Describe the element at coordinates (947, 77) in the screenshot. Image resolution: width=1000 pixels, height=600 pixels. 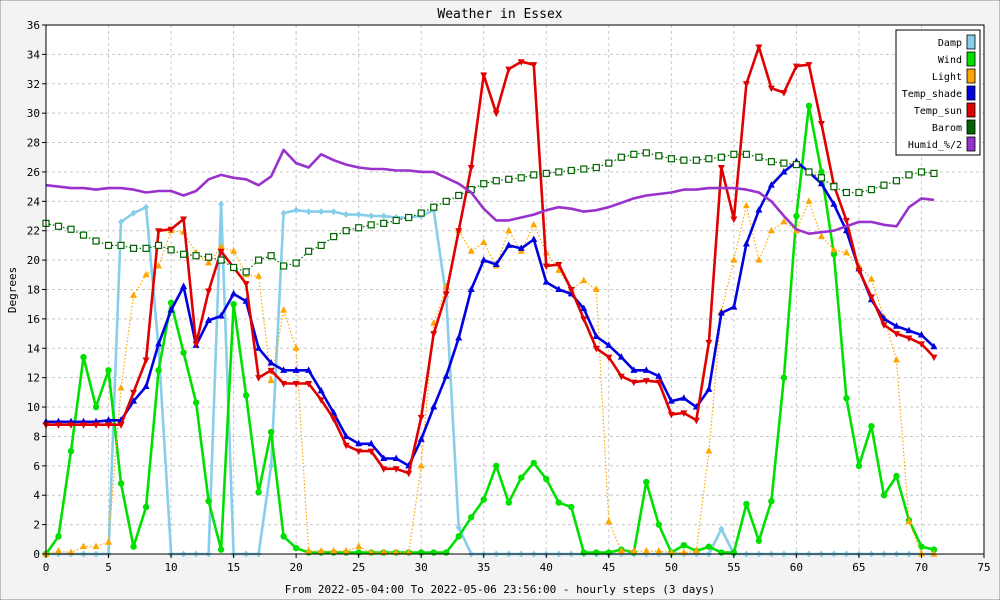
I see `legend-label-light: Light` at that location.